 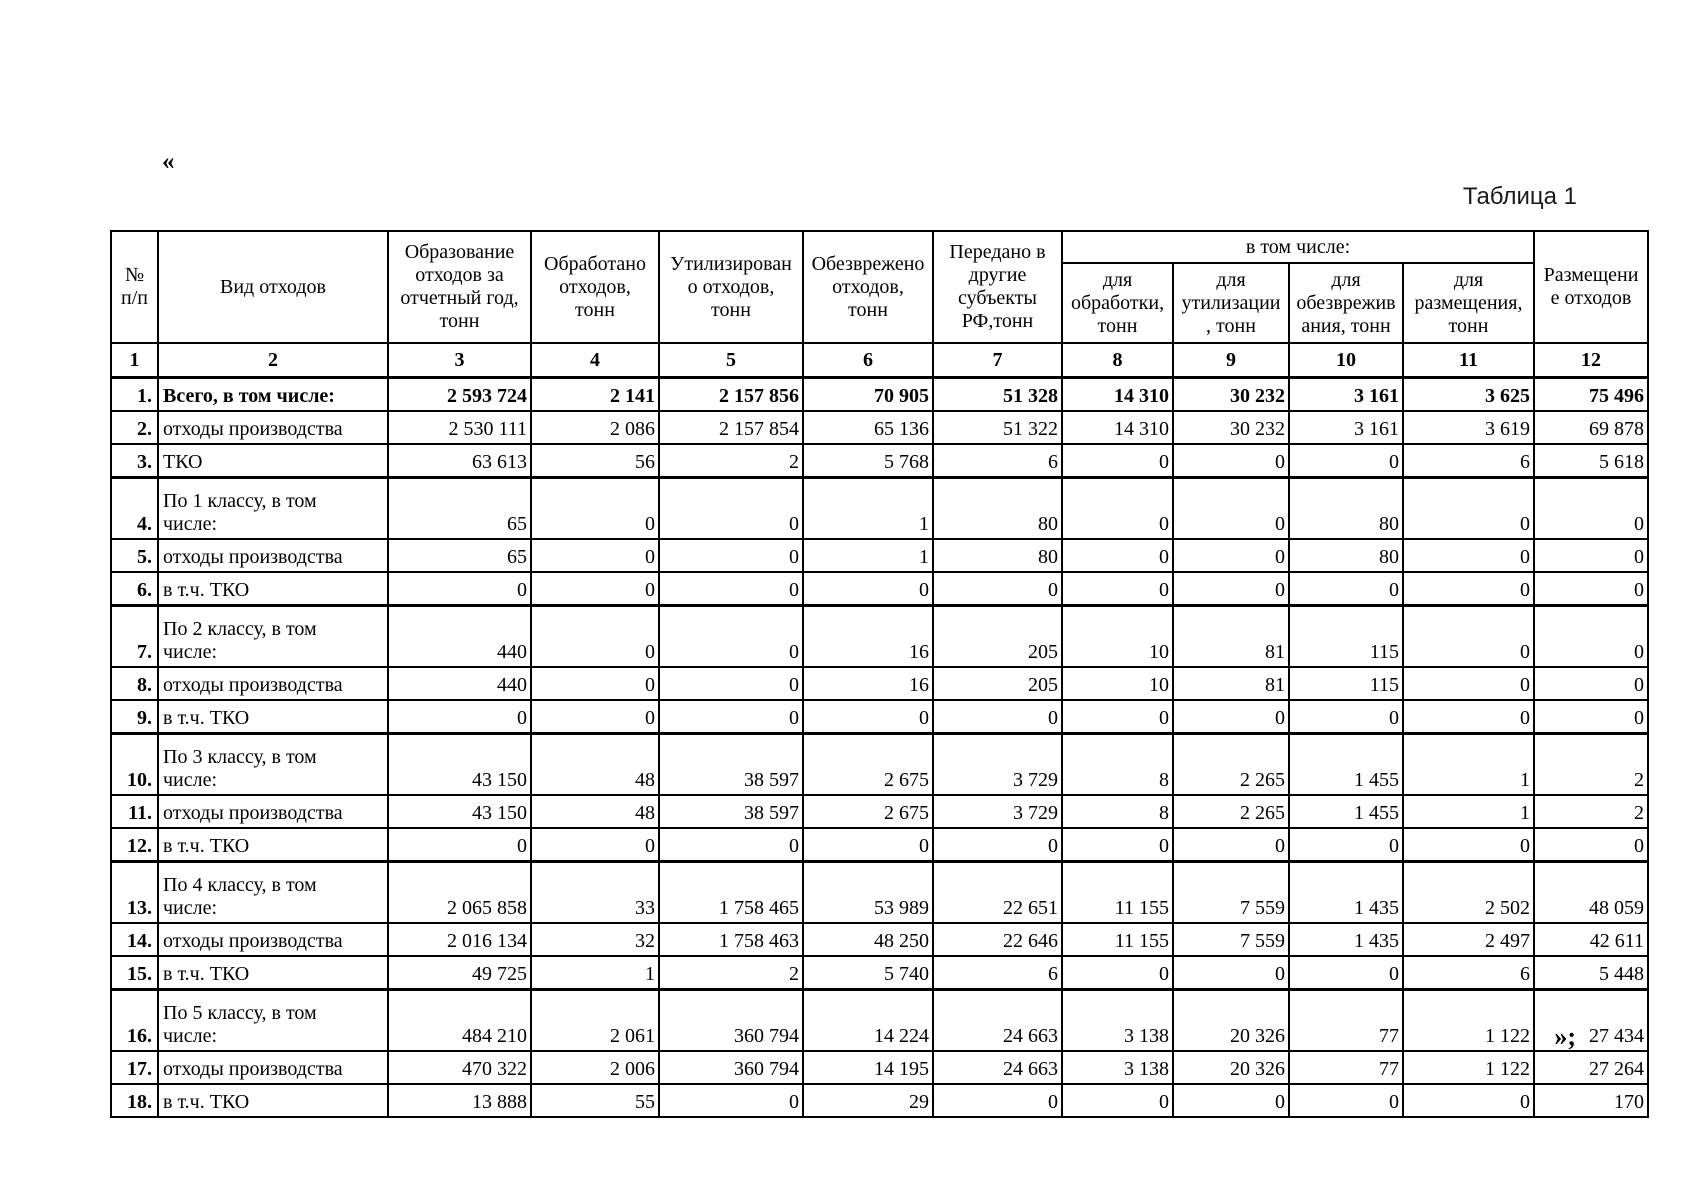 What do you see at coordinates (868, 508) in the screenshot?
I see `value-cell: 1` at bounding box center [868, 508].